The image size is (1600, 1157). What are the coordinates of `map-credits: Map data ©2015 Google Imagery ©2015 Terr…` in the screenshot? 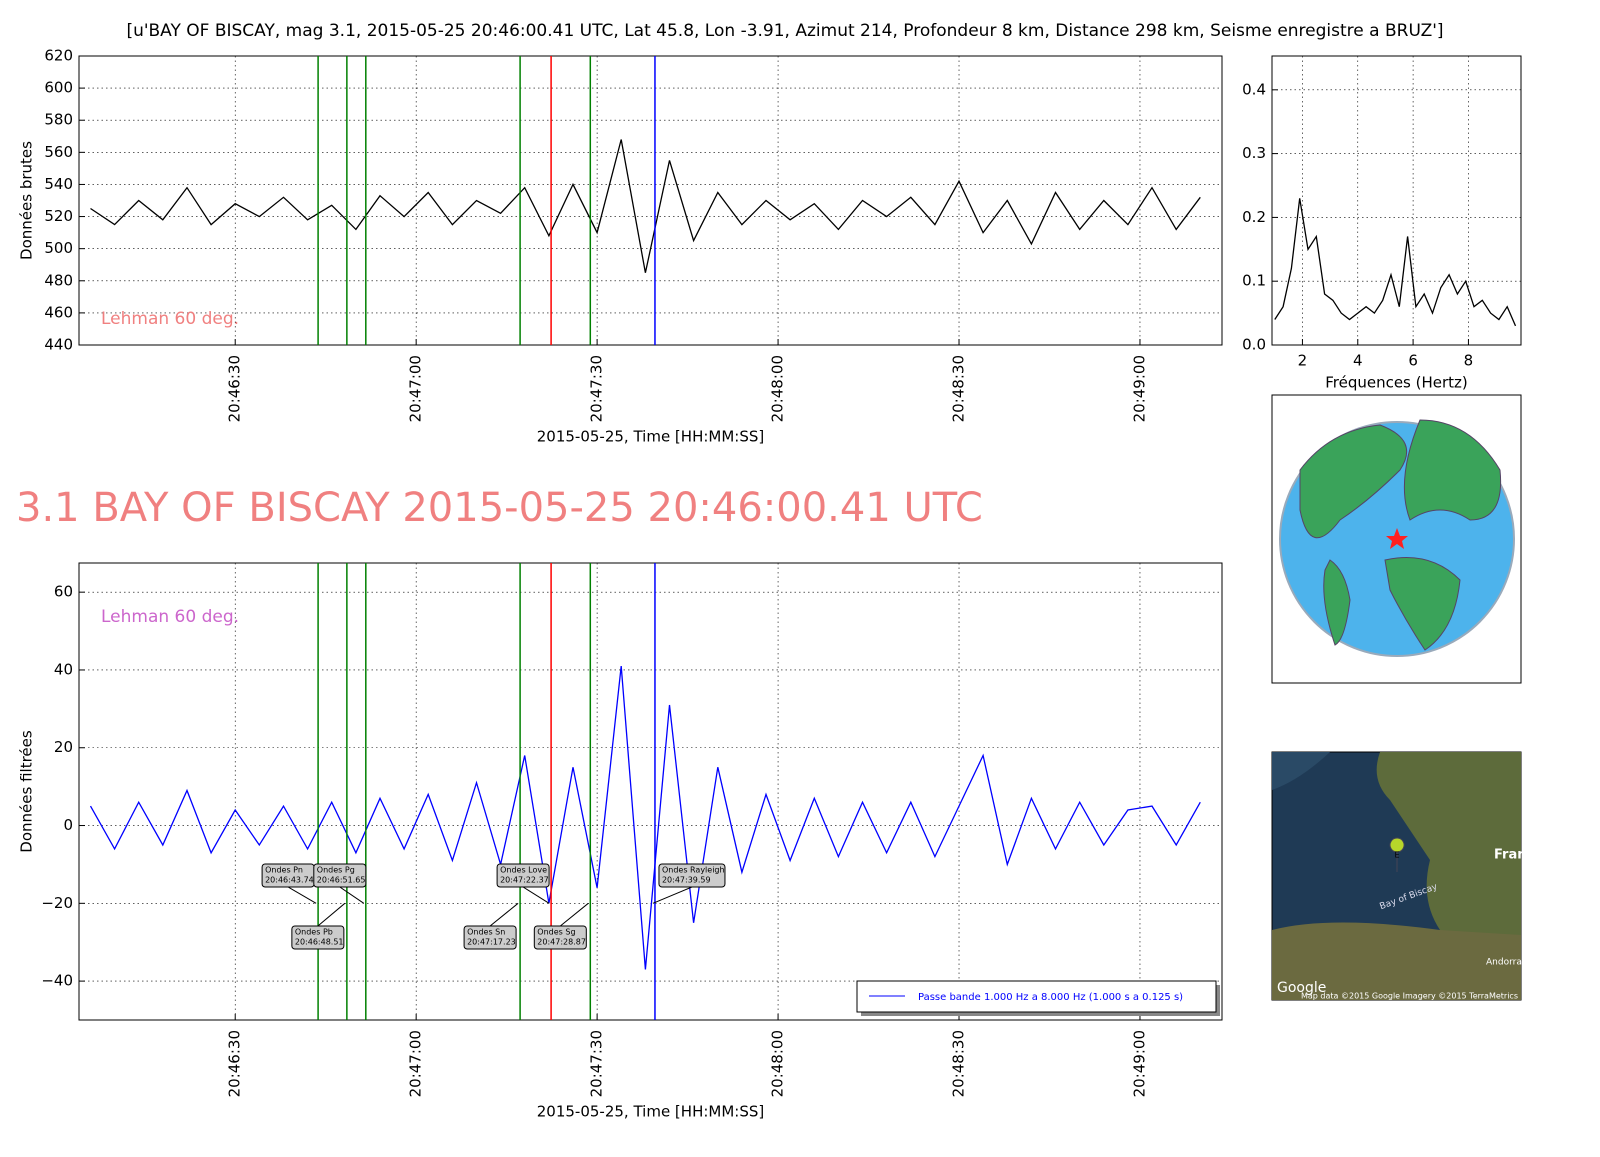 It's located at (1409, 996).